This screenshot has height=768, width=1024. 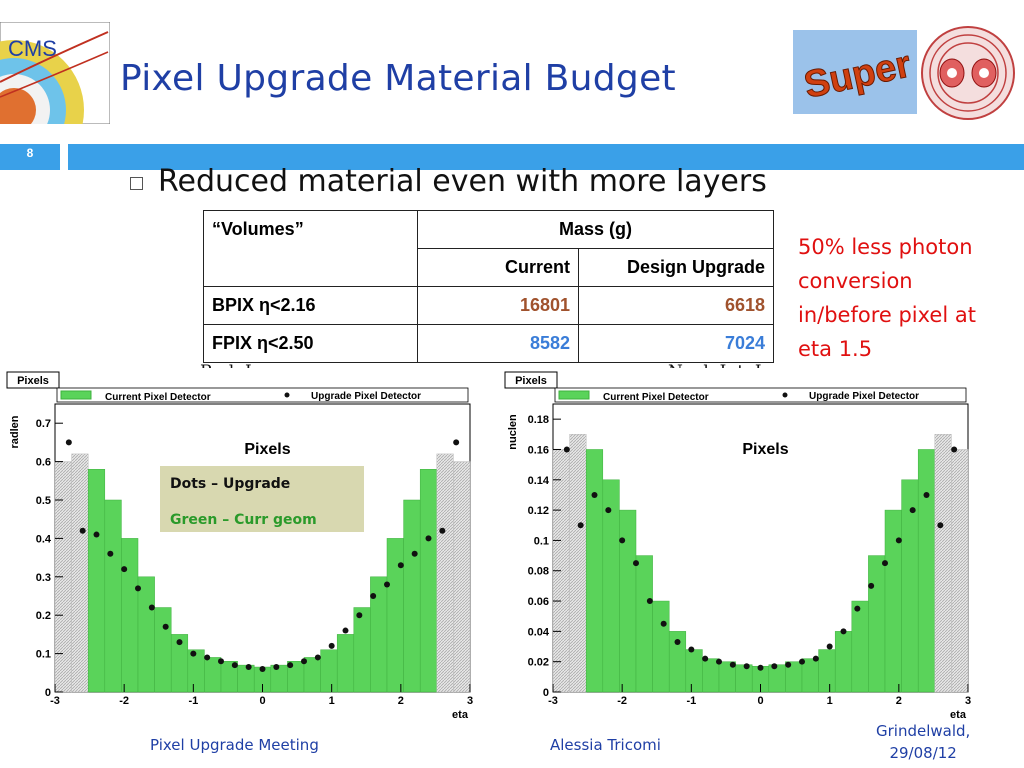 What do you see at coordinates (538, 663) in the screenshot?
I see `y-tick-label: 0.02` at bounding box center [538, 663].